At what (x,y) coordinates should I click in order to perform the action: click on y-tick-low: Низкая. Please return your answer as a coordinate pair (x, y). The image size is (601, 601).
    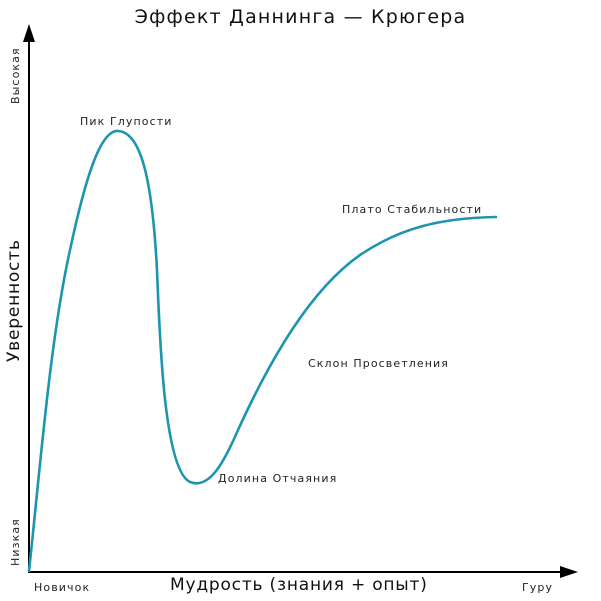
    Looking at the image, I should click on (15, 542).